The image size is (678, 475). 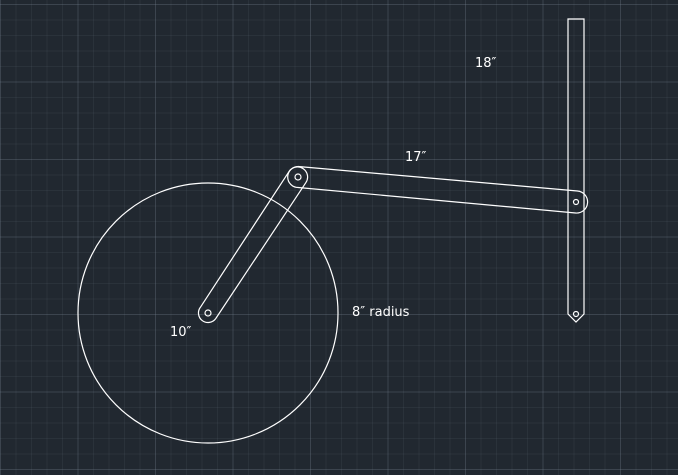 I want to click on rocker-link, so click(x=576, y=170).